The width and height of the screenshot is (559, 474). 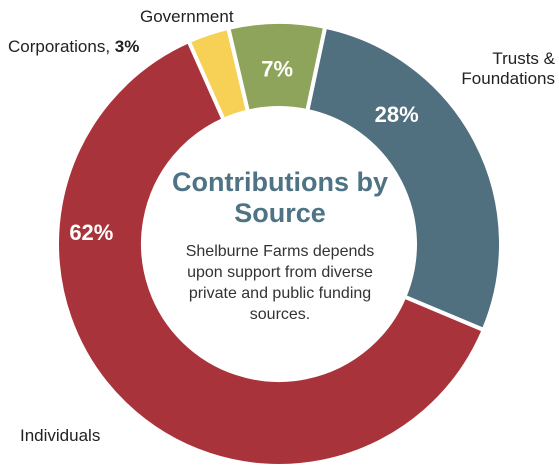 What do you see at coordinates (508, 68) in the screenshot?
I see `label-trusts-foundations: Trusts & Foundations` at bounding box center [508, 68].